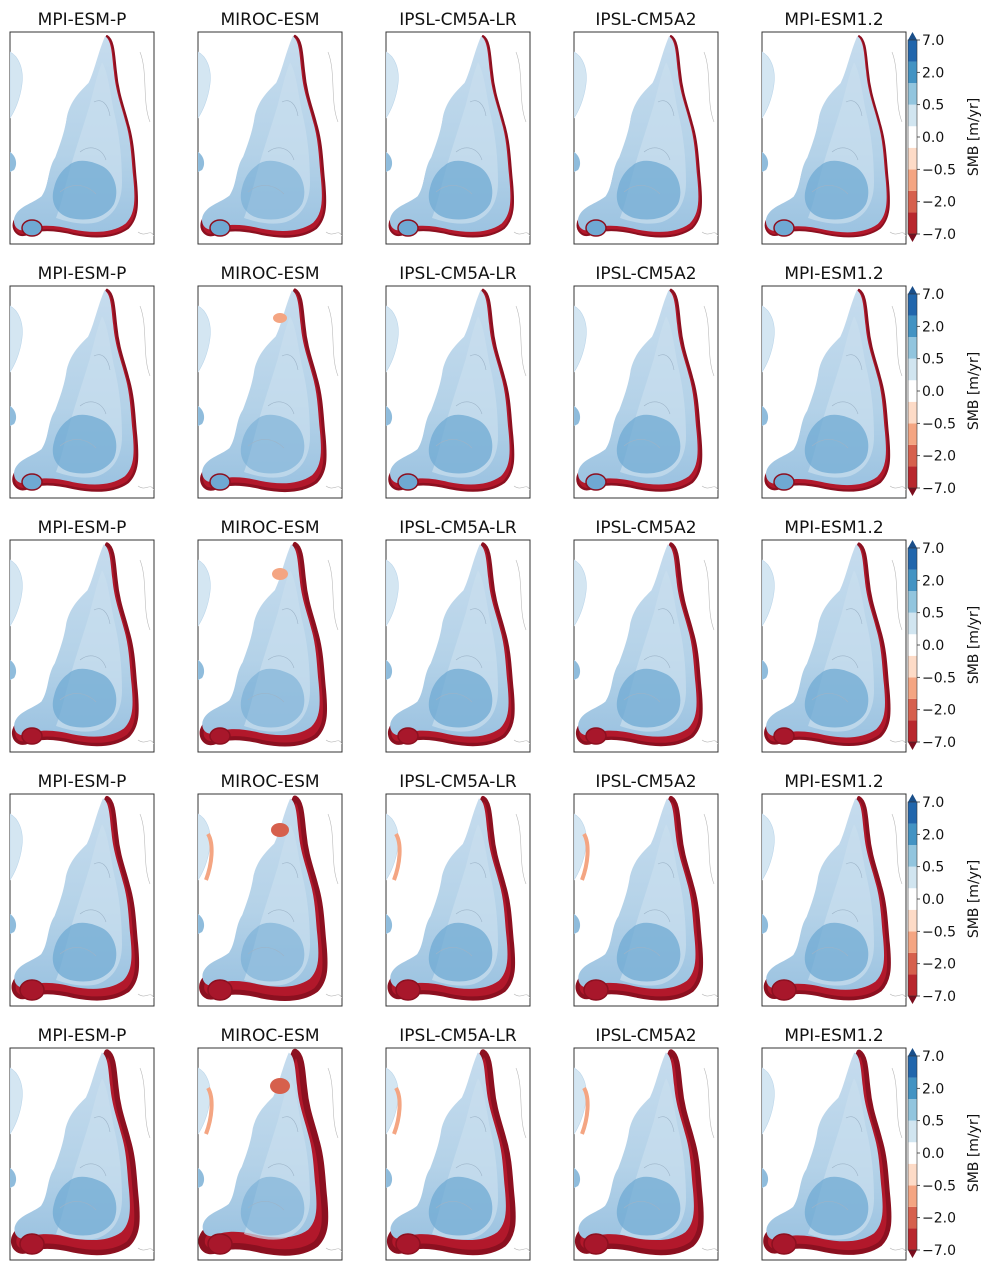 This screenshot has height=1278, width=988. I want to click on colorbar-tick-label: −2.0, so click(939, 203).